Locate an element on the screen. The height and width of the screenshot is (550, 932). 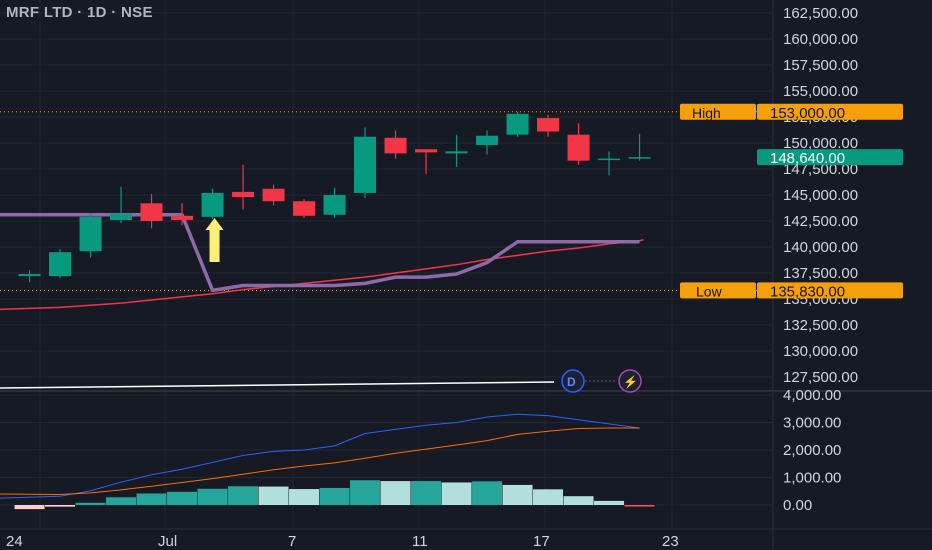
dividend-badge-label: D is located at coordinates (571, 382).